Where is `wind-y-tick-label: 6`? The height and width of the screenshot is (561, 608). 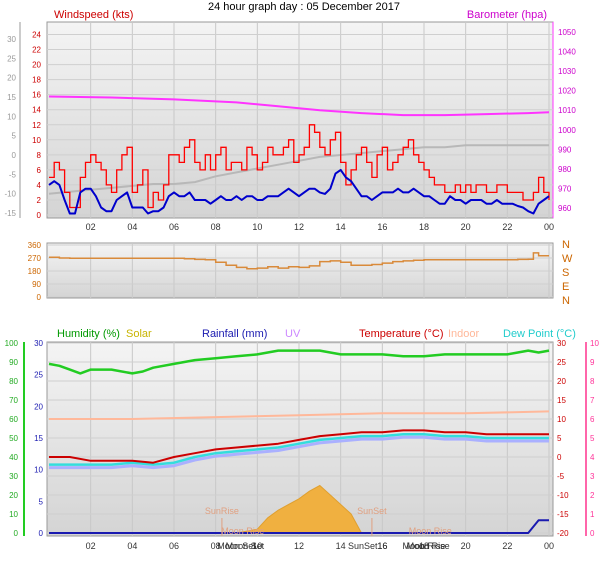
wind-y-tick-label: 6 is located at coordinates (39, 170).